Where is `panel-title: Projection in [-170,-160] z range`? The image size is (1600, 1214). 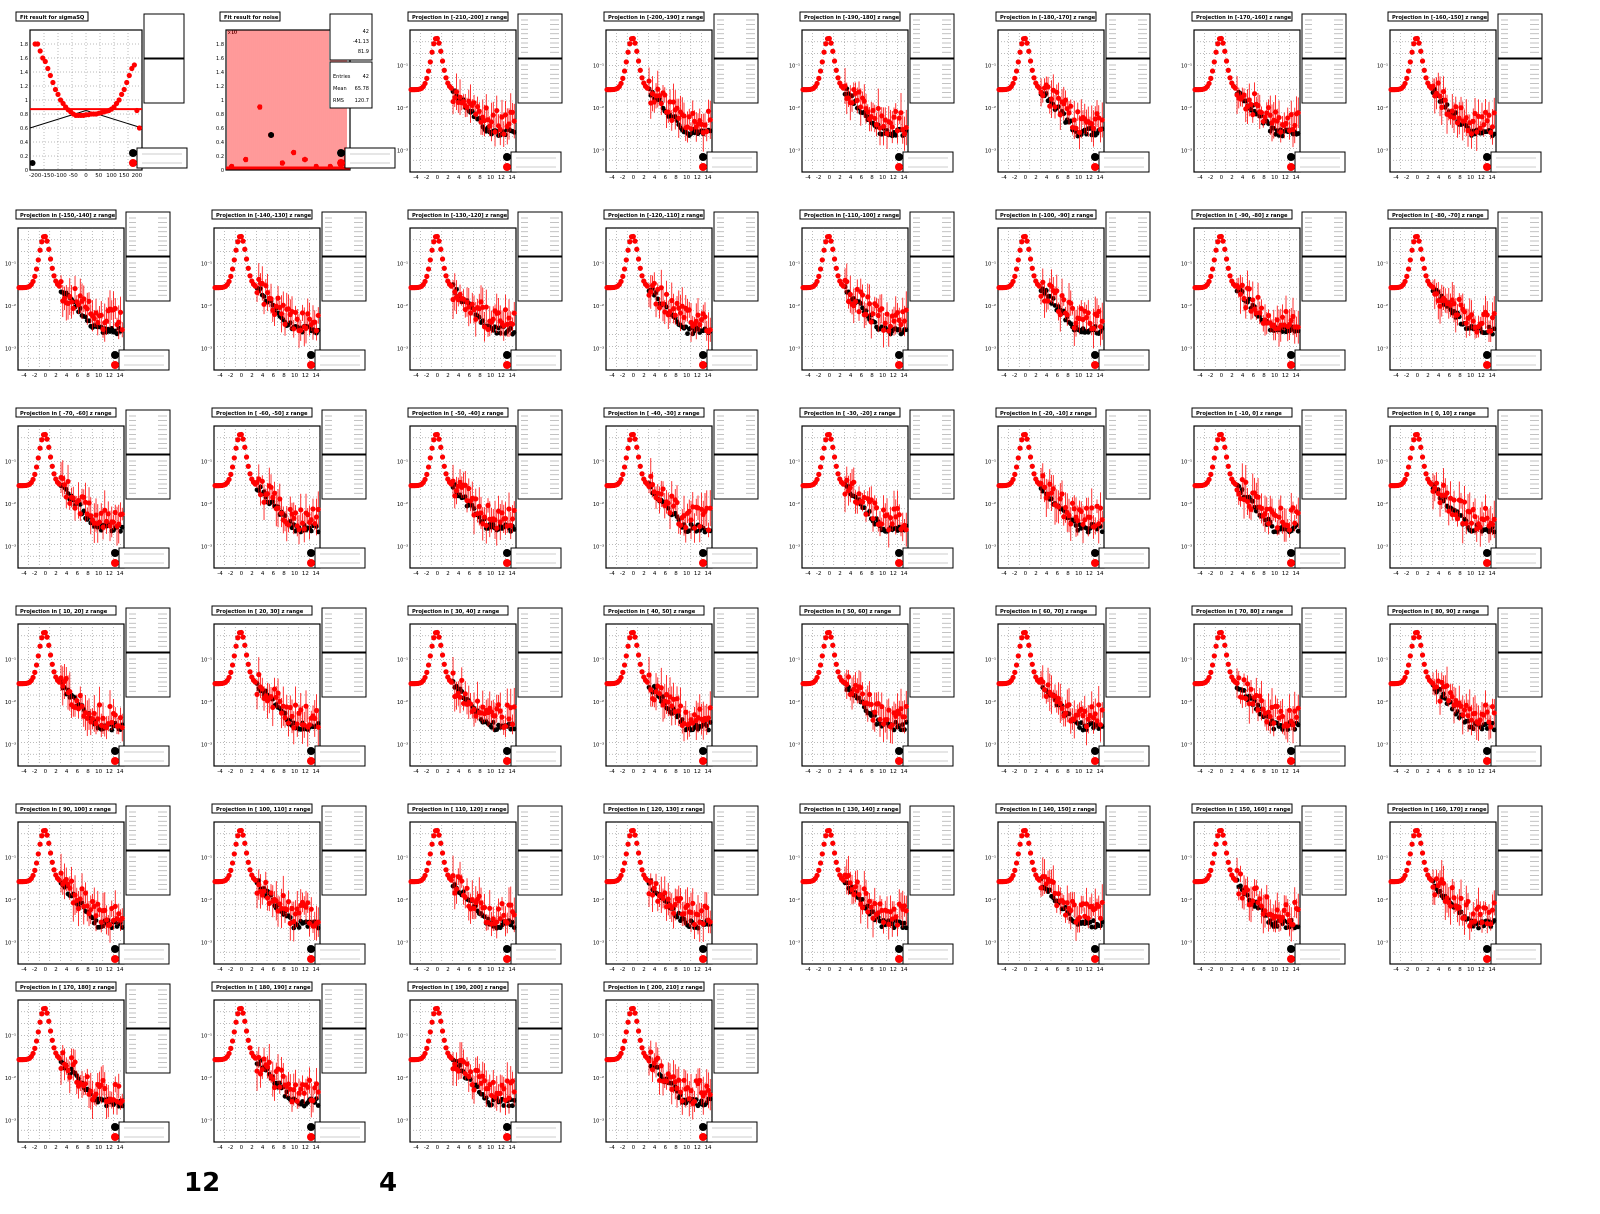
panel-title: Projection in [-170,-160] z range is located at coordinates (1244, 18).